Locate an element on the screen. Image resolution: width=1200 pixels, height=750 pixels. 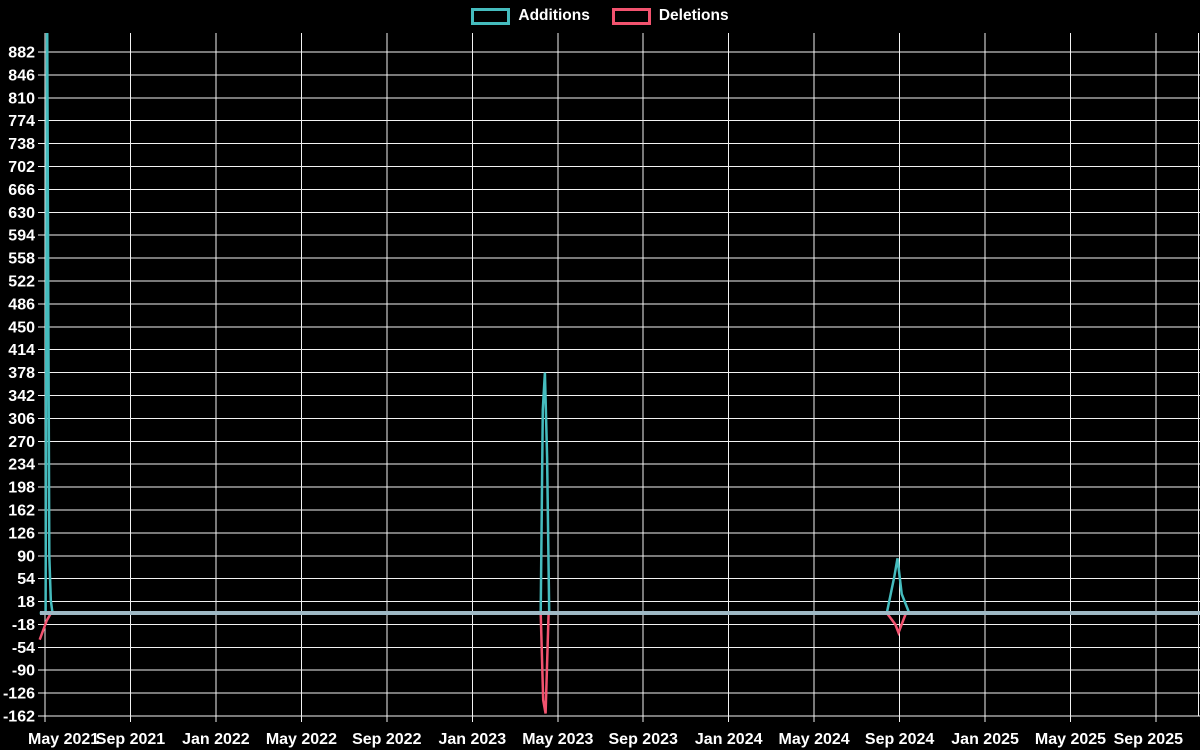
y-tick-label: 126 is located at coordinates (21, 533).